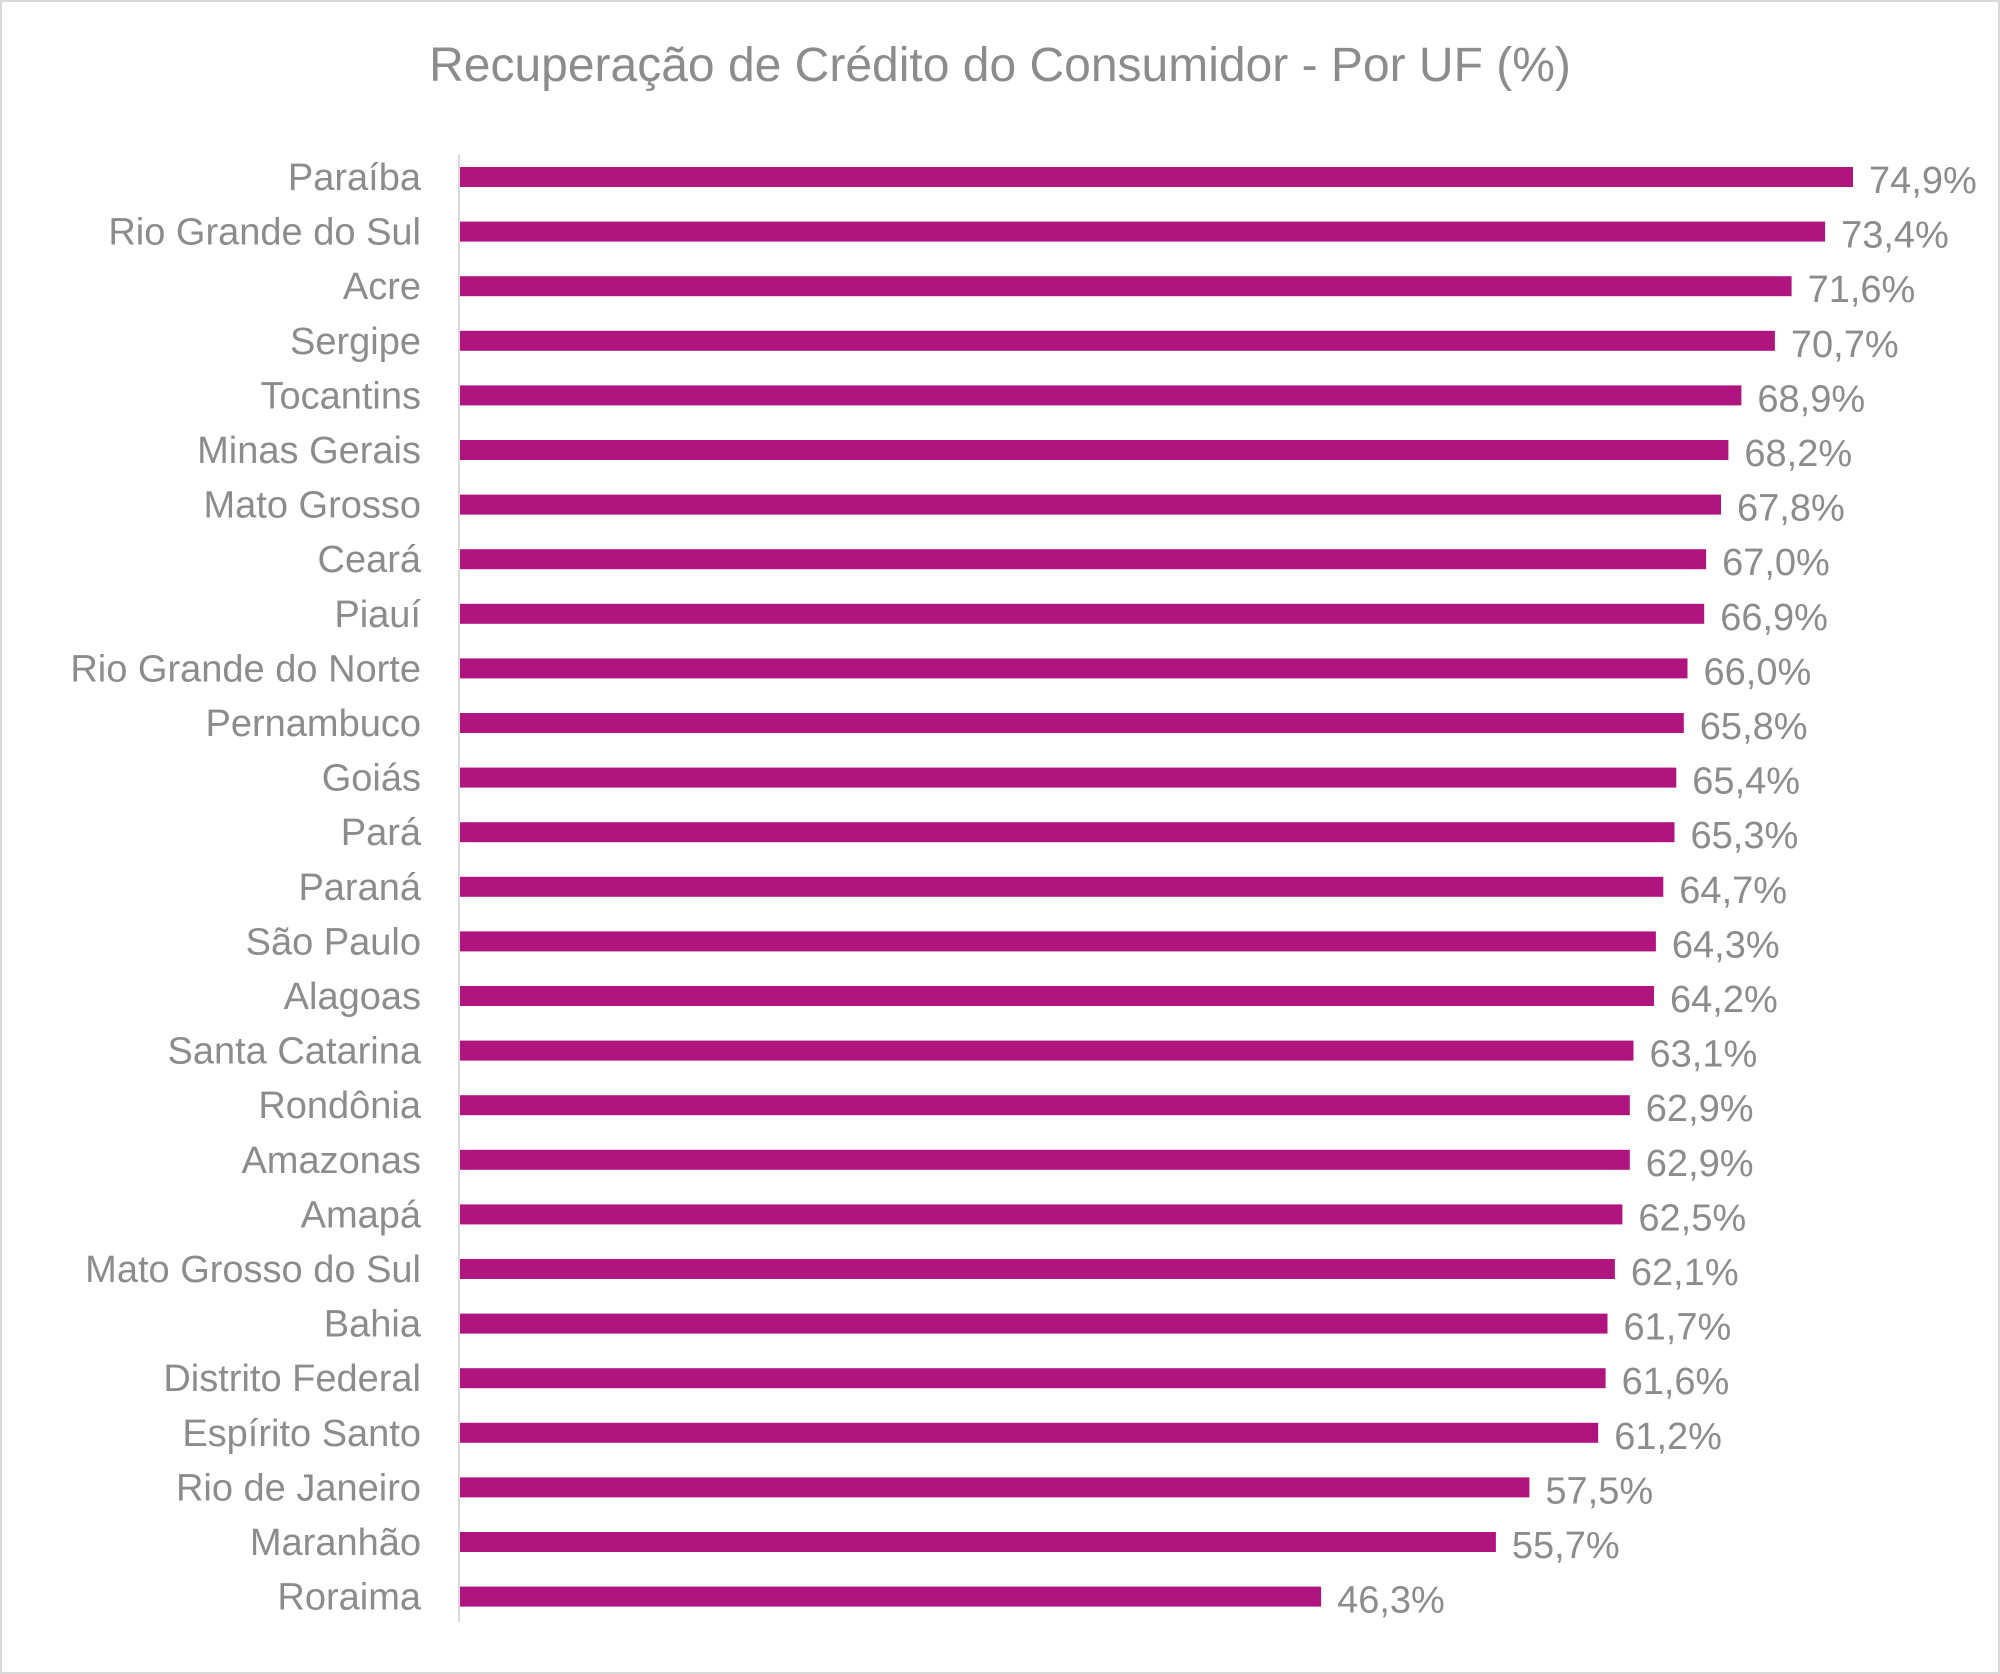  I want to click on data-label: 62,1%, so click(1685, 1273).